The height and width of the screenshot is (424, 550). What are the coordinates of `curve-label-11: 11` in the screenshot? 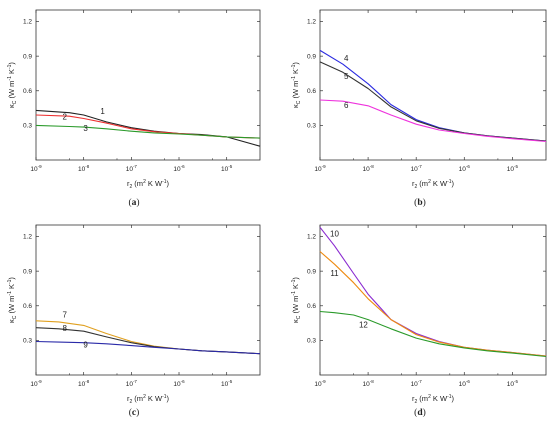 It's located at (334, 273).